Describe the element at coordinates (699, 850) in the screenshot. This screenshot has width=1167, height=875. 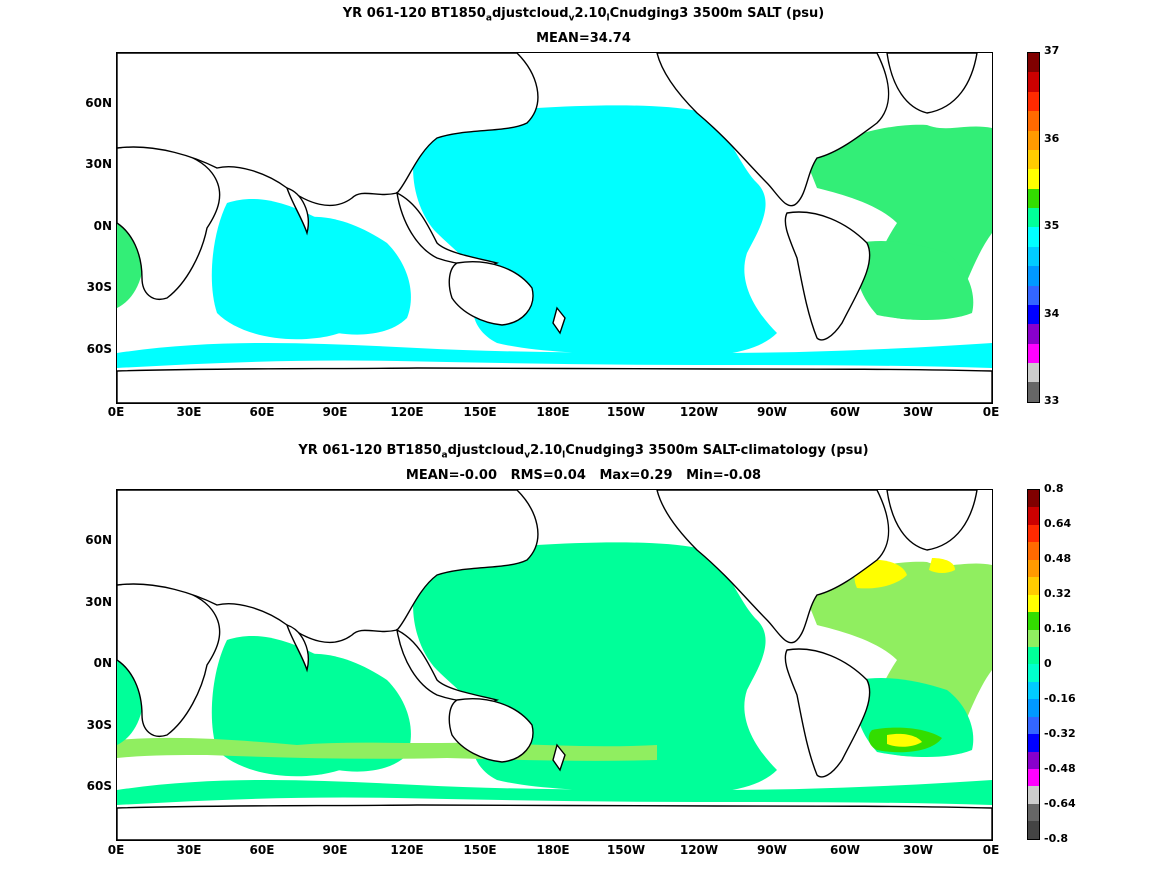
I see `lon-label: 120W` at that location.